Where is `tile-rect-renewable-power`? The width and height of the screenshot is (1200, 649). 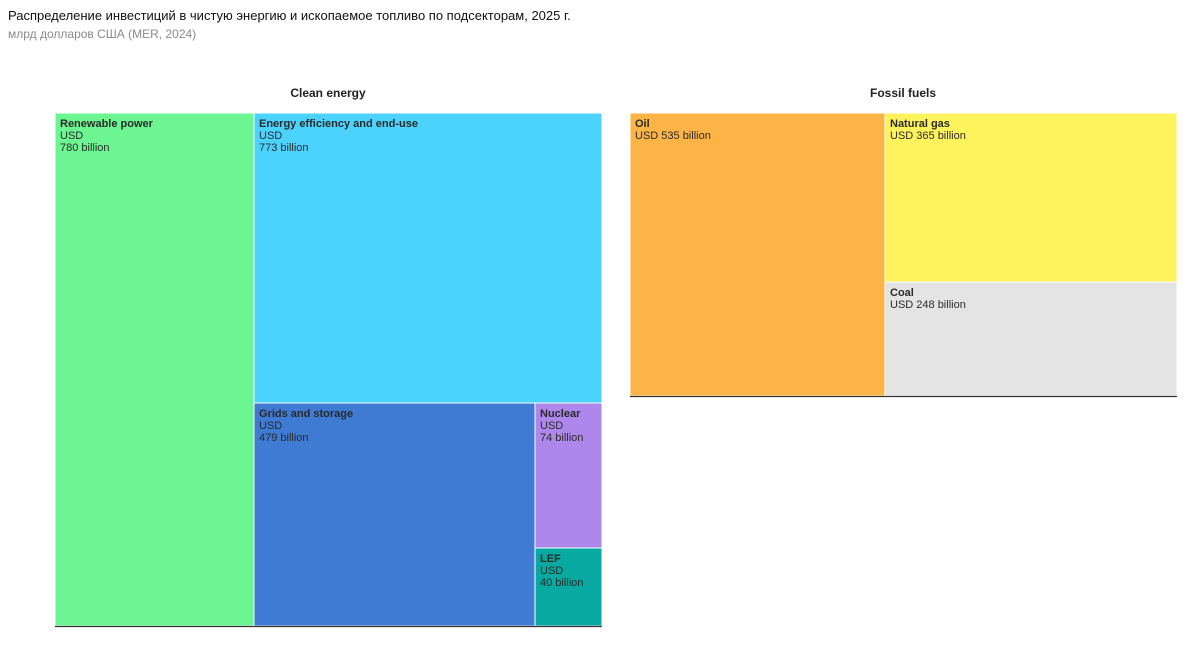
tile-rect-renewable-power is located at coordinates (154, 369).